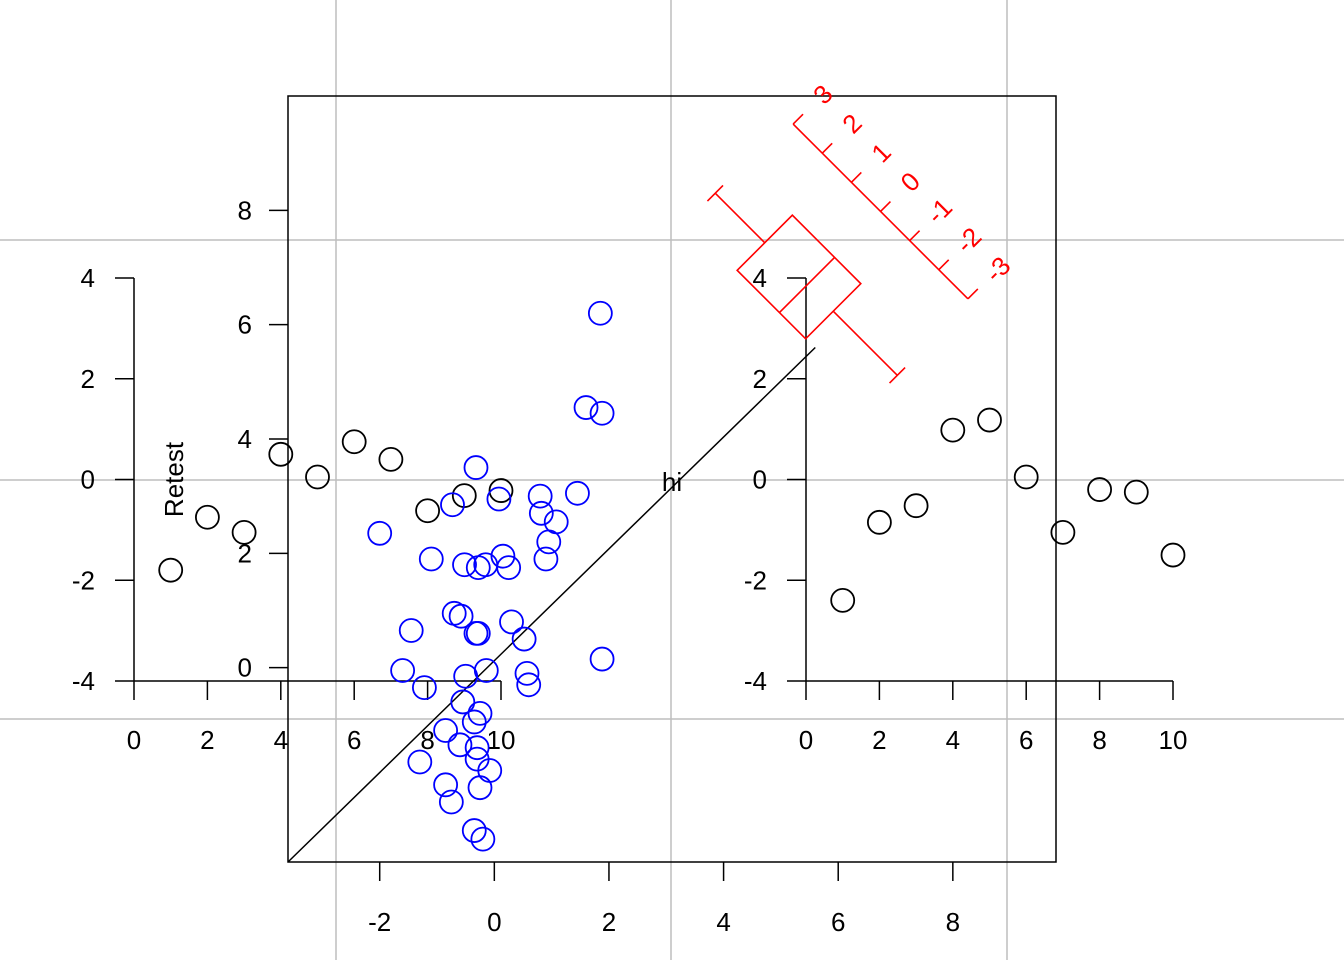  I want to click on main-x-tick-label: -2, so click(379, 922).